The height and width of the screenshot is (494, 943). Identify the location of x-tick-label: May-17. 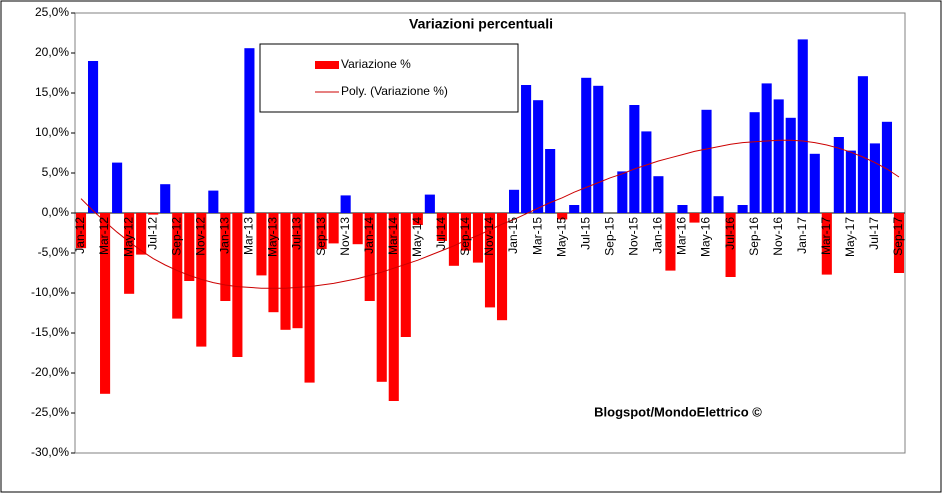
(850, 237).